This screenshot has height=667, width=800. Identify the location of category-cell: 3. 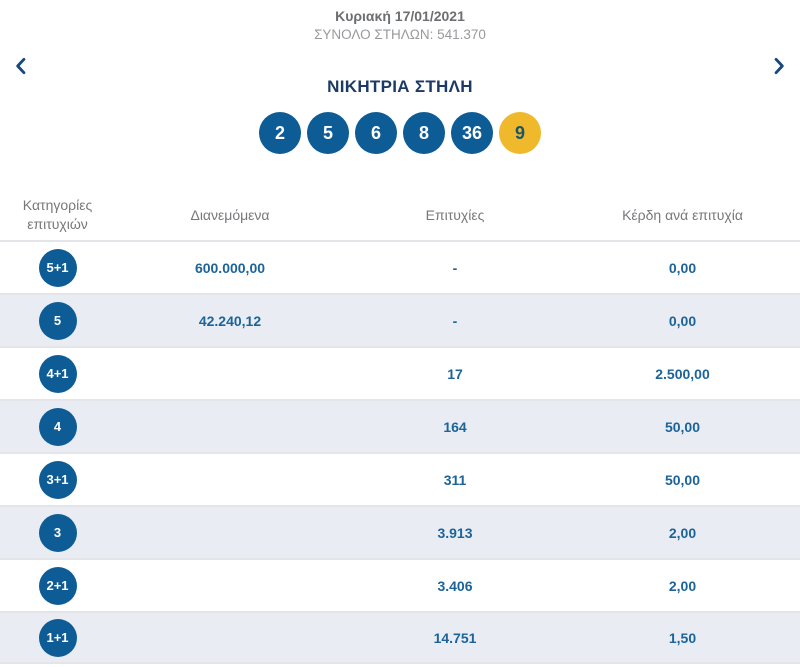
(57, 532).